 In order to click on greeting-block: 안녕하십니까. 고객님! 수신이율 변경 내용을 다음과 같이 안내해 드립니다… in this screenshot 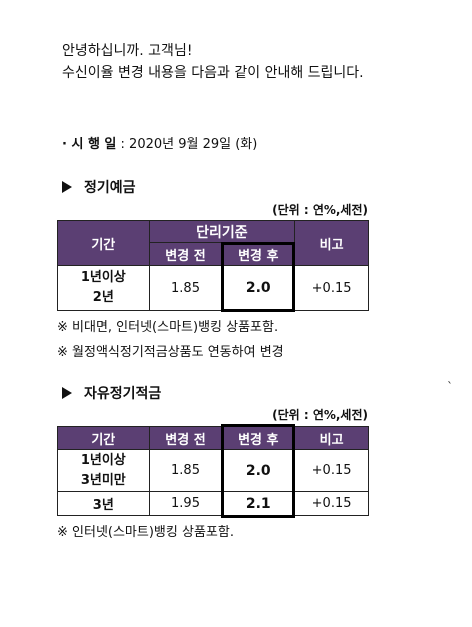, I will do `click(213, 62)`.